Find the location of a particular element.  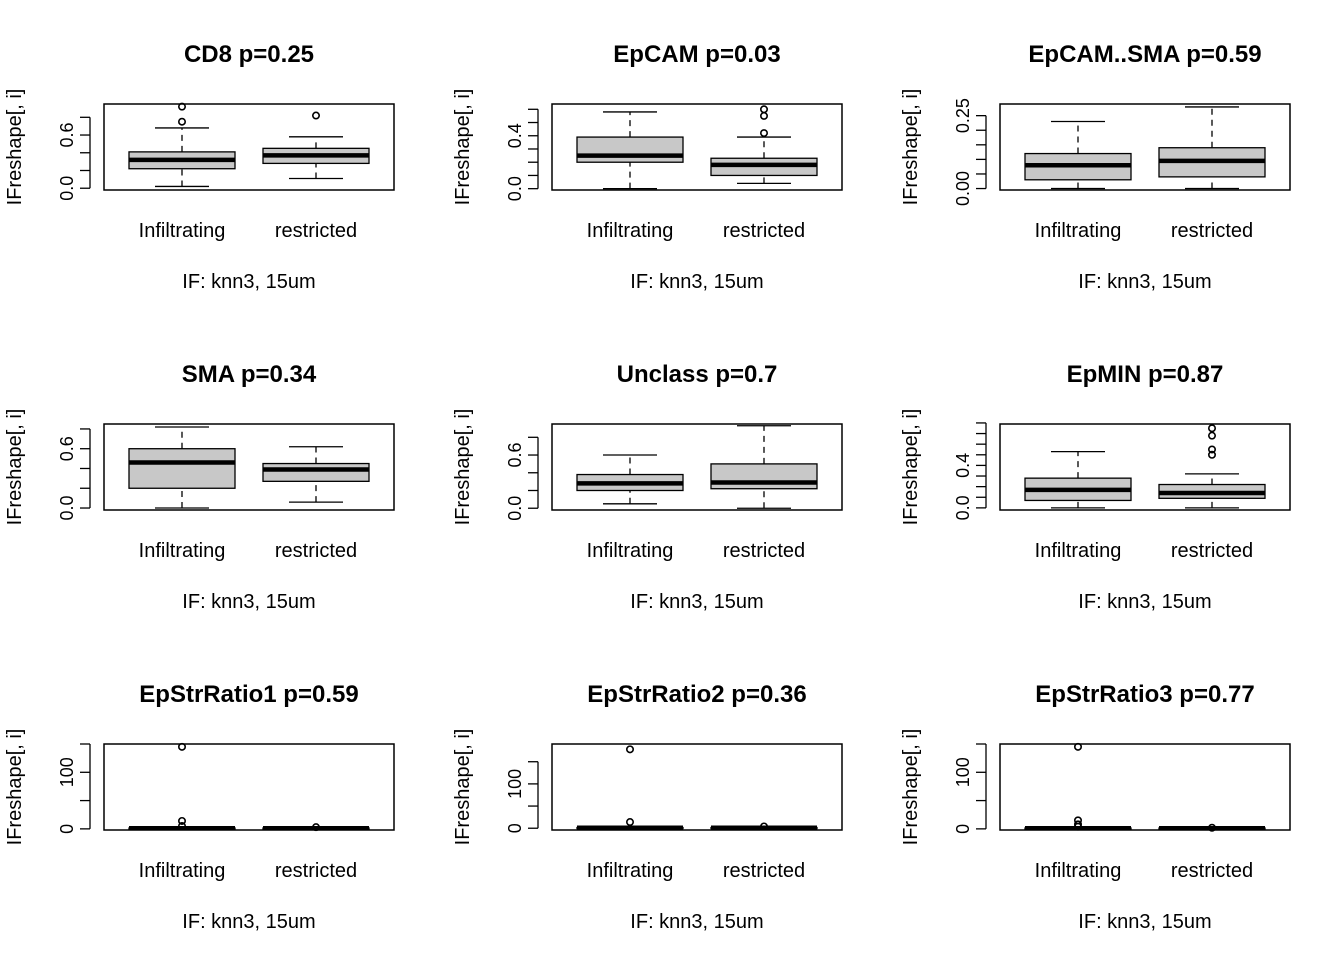

chart-title: EpStrRatio3 p=0.77 is located at coordinates (1144, 694).